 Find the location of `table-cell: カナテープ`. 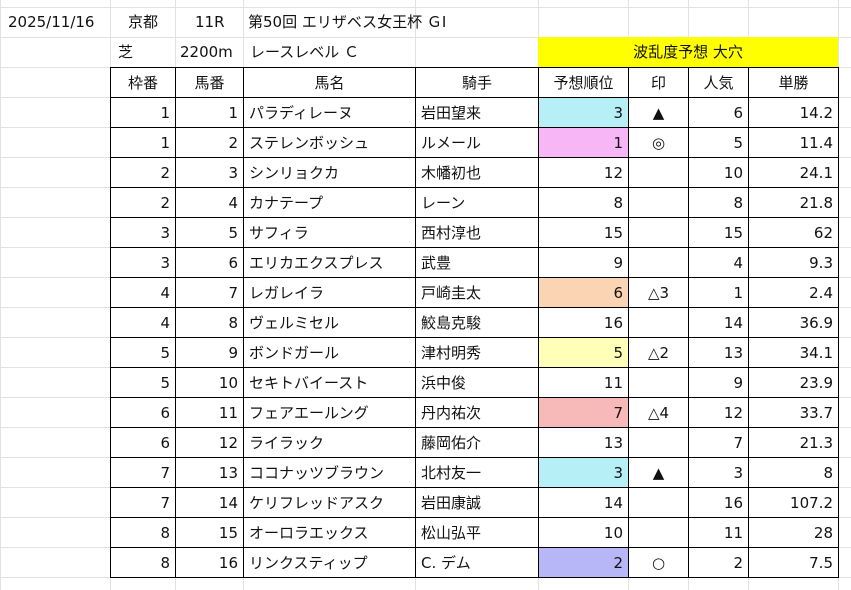

table-cell: カナテープ is located at coordinates (329, 202).